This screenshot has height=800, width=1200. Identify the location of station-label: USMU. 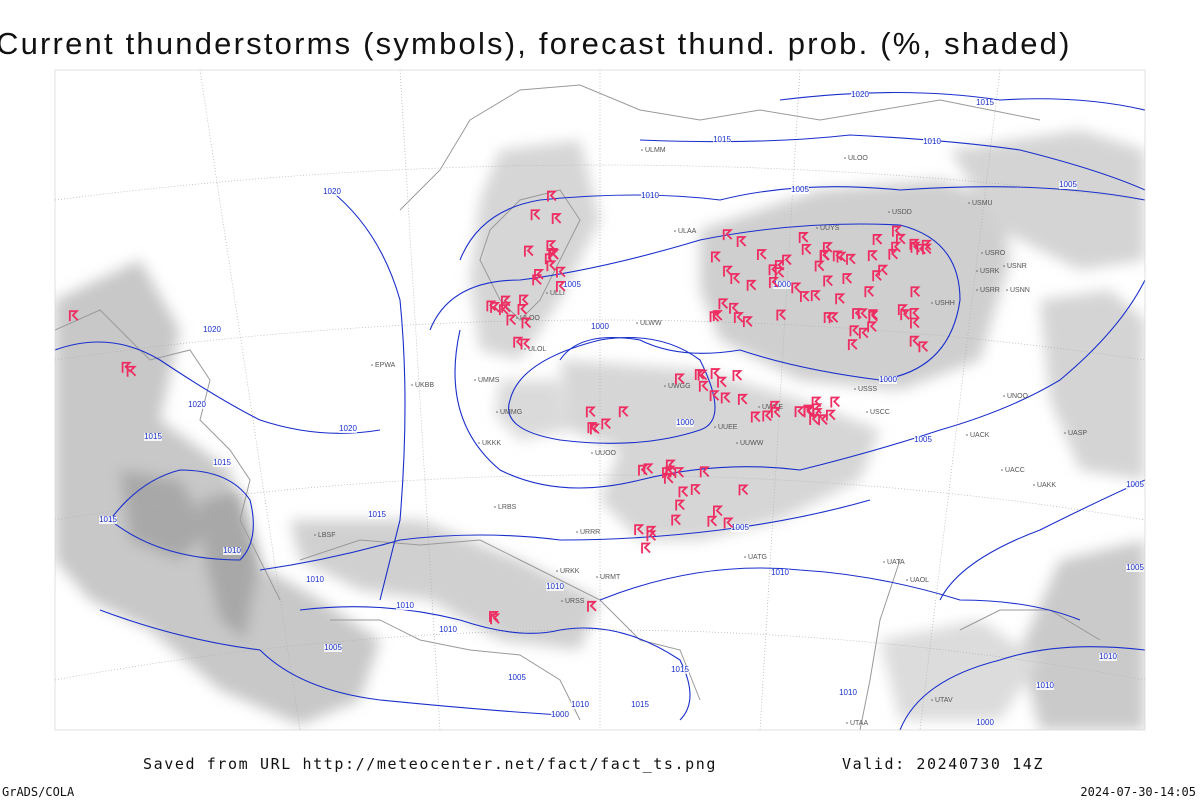
(982, 203).